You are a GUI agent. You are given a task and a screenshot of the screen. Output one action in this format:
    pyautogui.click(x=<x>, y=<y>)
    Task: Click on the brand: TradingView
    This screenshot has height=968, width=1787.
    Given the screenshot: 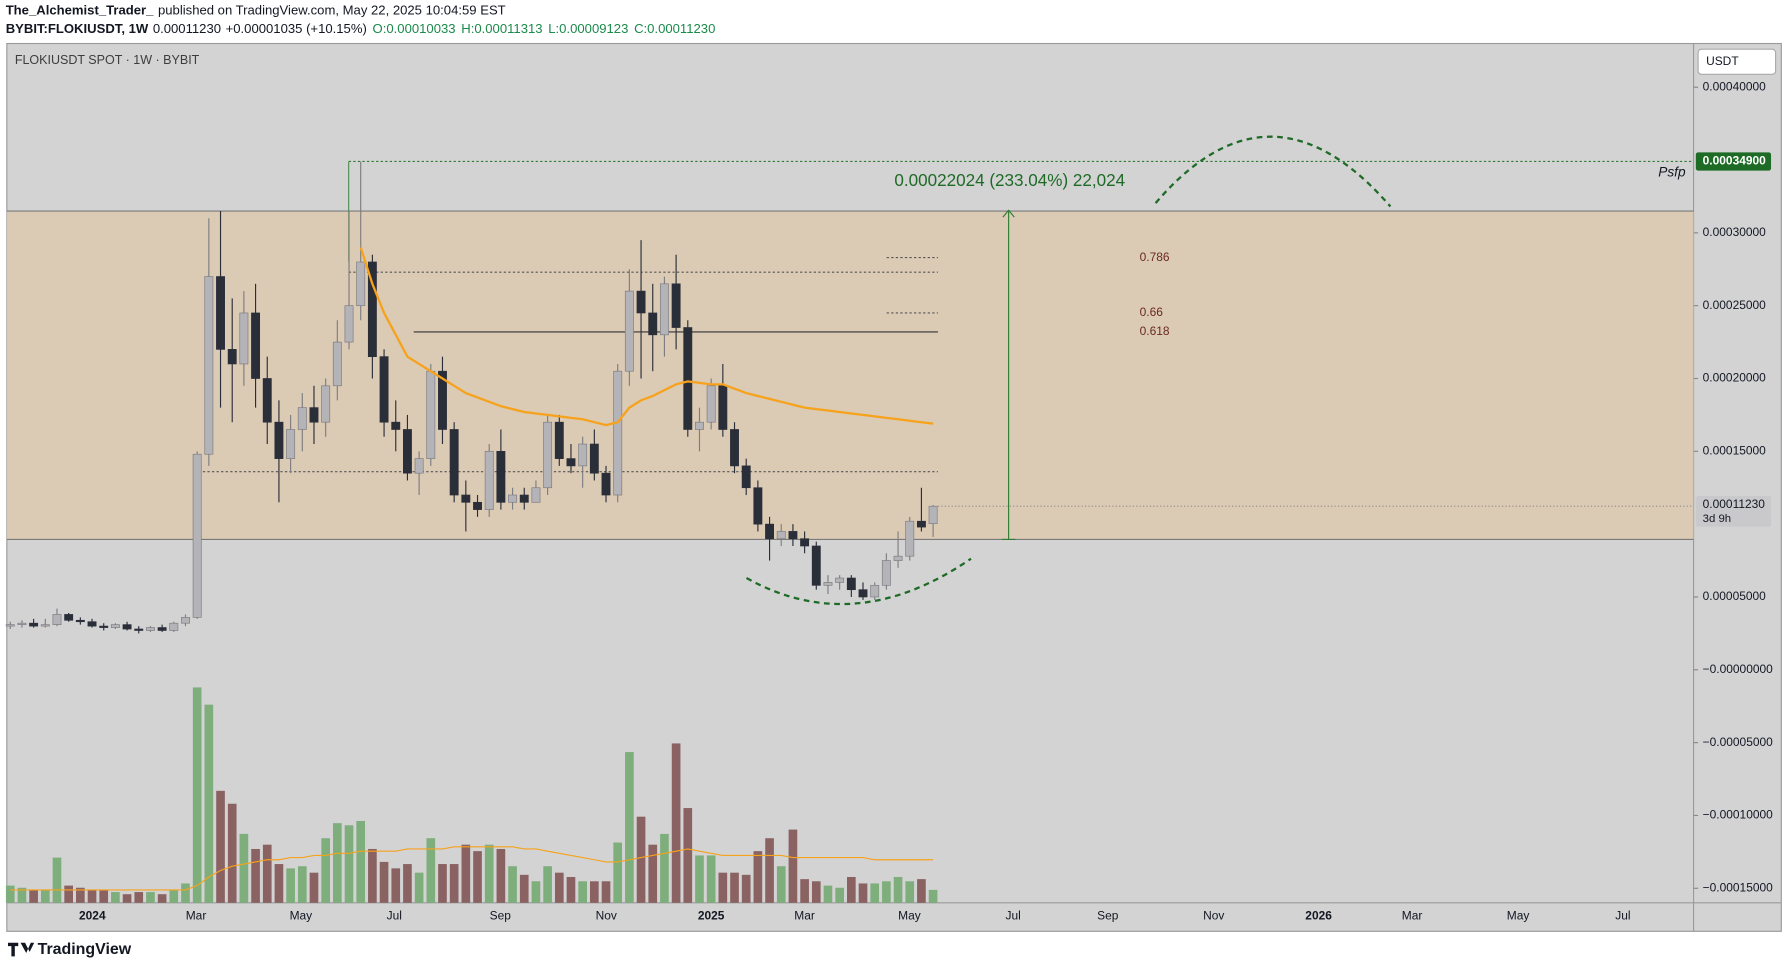 What is the action you would take?
    pyautogui.click(x=85, y=949)
    